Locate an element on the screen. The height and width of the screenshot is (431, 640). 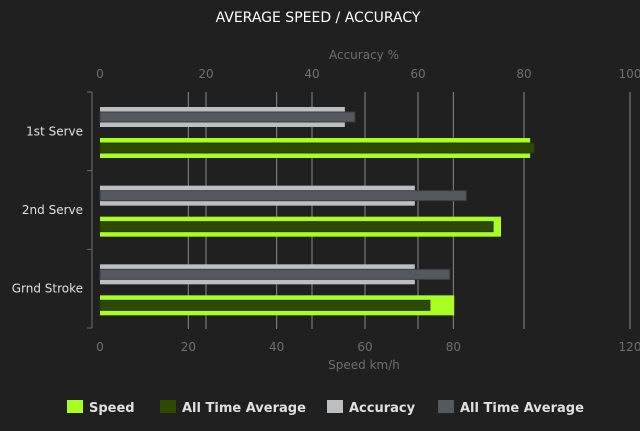
speed-tick-label: 120 is located at coordinates (629, 347).